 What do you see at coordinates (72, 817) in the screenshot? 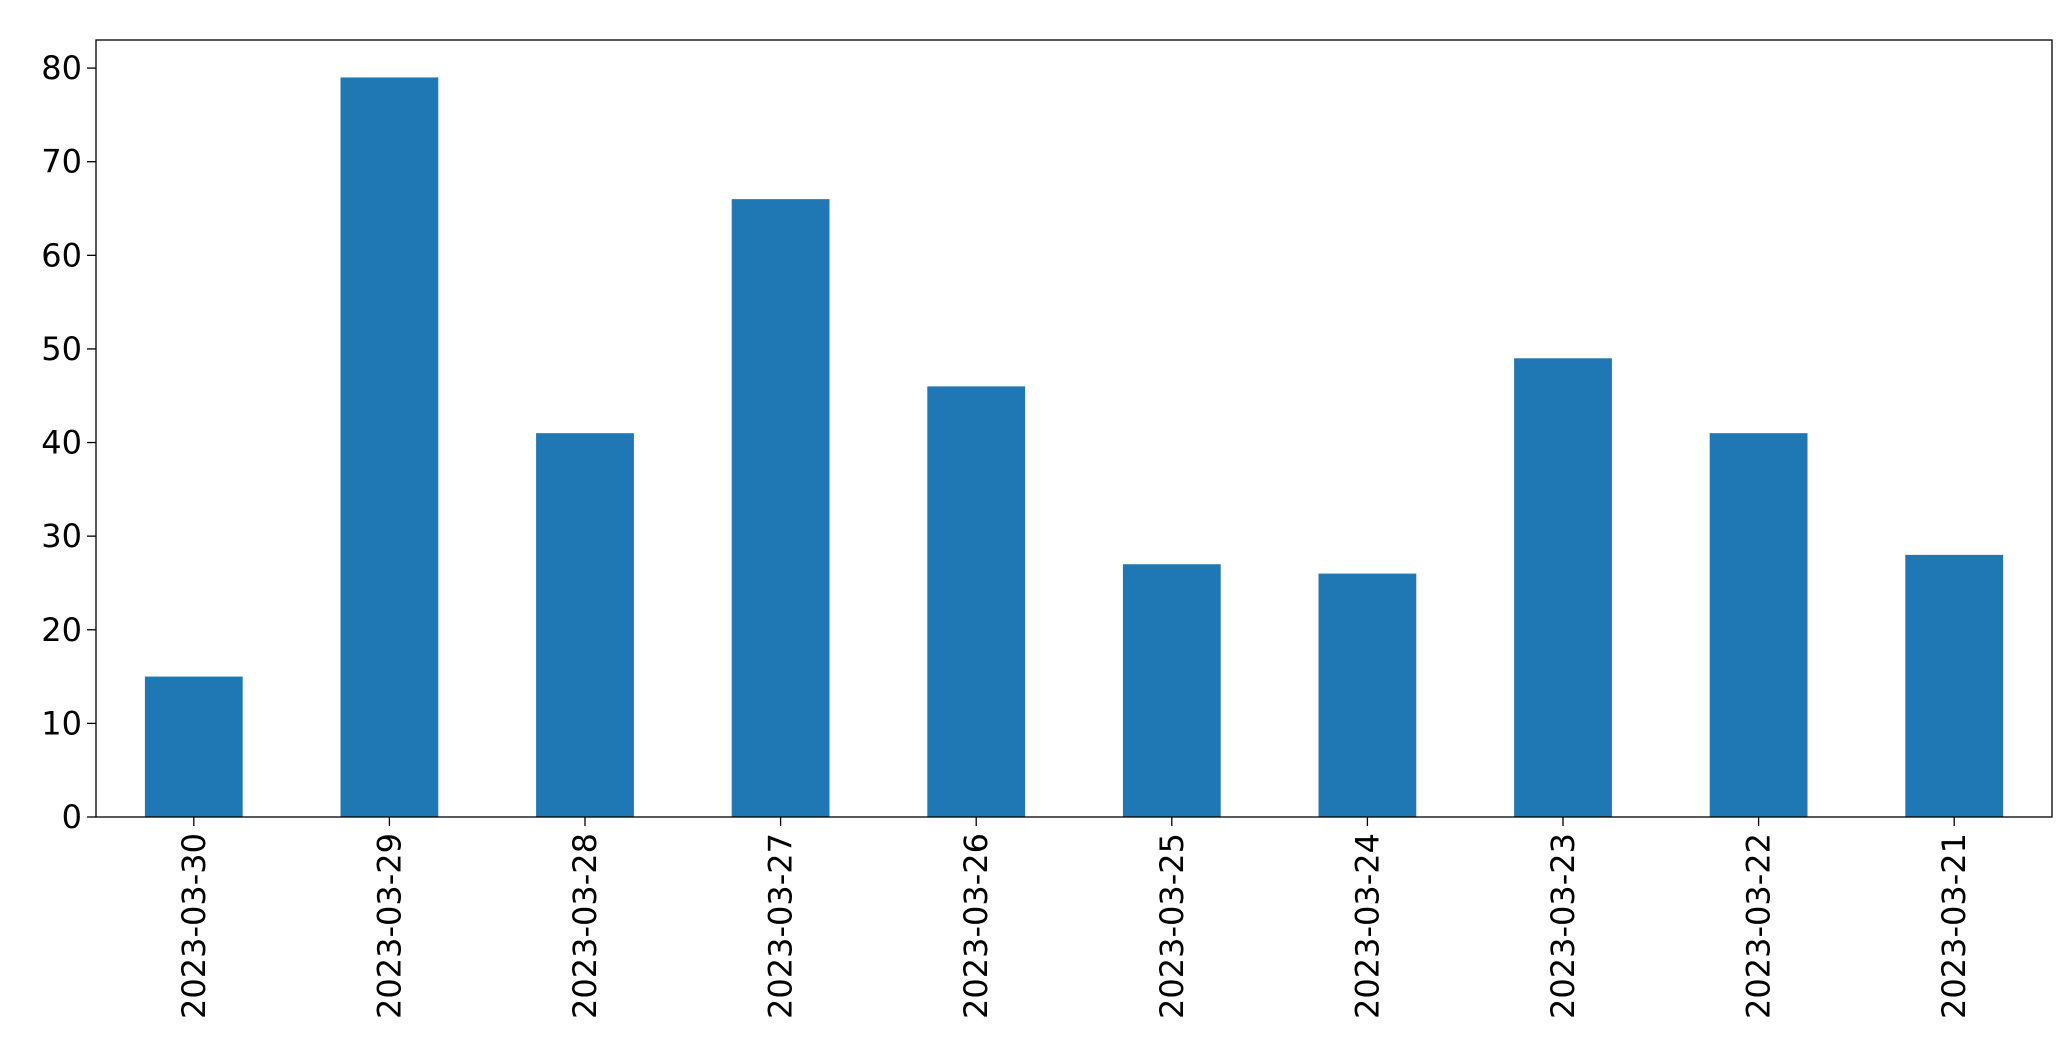
I see `y-tick-label: 0` at bounding box center [72, 817].